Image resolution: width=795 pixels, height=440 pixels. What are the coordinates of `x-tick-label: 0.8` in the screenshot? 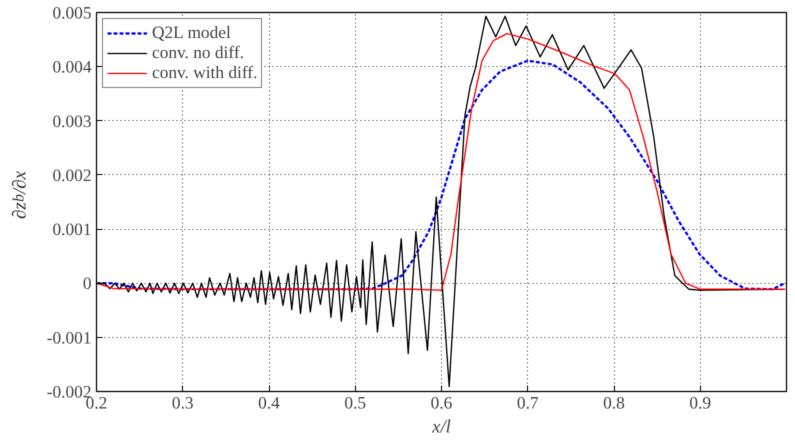 It's located at (614, 403).